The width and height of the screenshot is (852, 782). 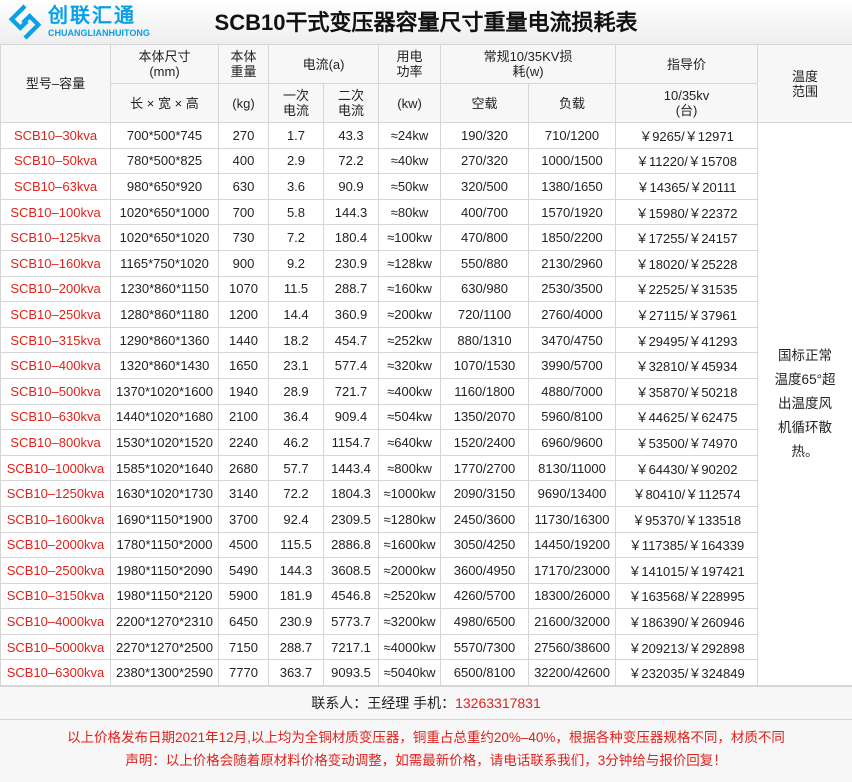 I want to click on cell-loss-noload: 190/320, so click(x=485, y=136).